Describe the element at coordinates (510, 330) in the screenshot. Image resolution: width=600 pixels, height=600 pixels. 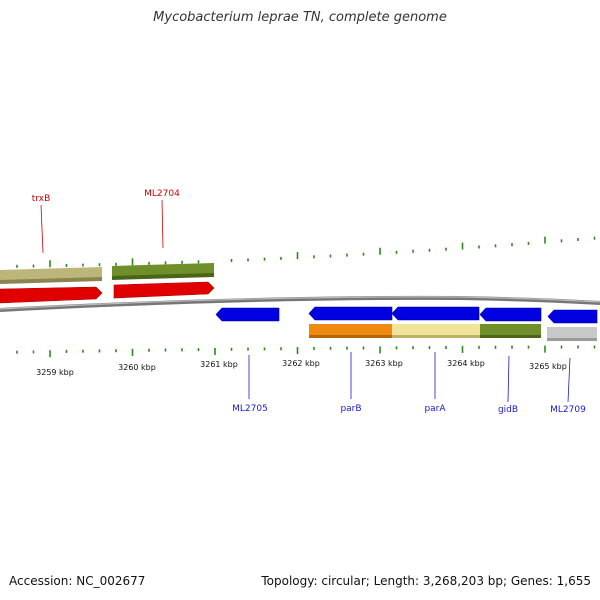
I see `category-bar-gidb` at that location.